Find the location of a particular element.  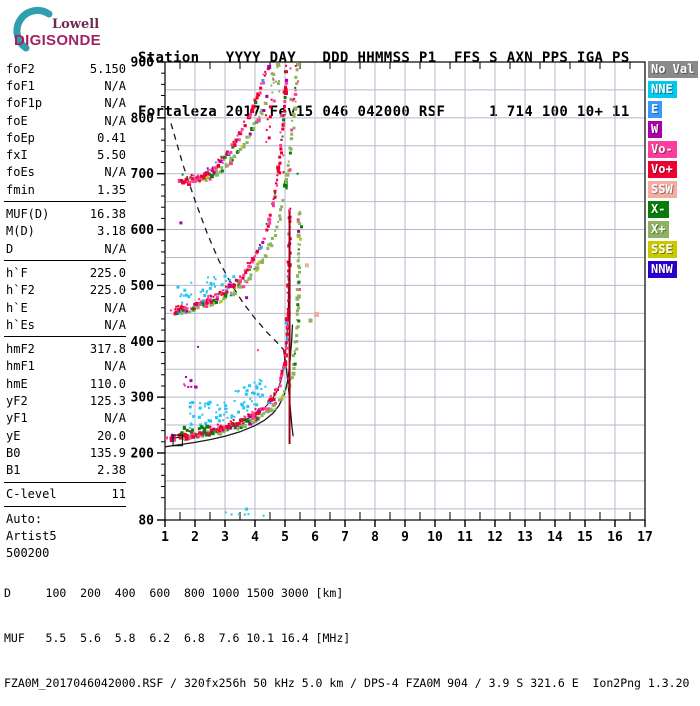

param-label: h`Es is located at coordinates (20, 324).